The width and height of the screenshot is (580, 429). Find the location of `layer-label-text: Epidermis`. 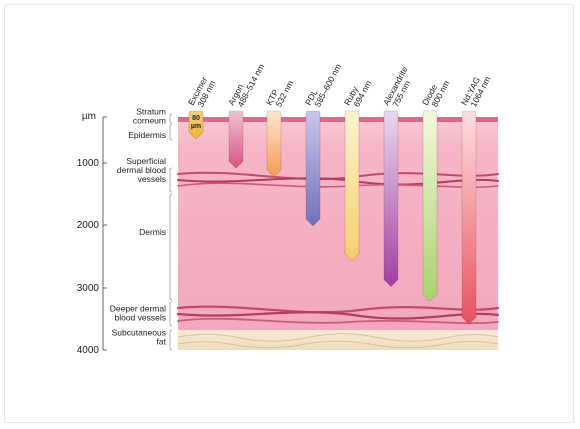

layer-label-text: Epidermis is located at coordinates (147, 135).